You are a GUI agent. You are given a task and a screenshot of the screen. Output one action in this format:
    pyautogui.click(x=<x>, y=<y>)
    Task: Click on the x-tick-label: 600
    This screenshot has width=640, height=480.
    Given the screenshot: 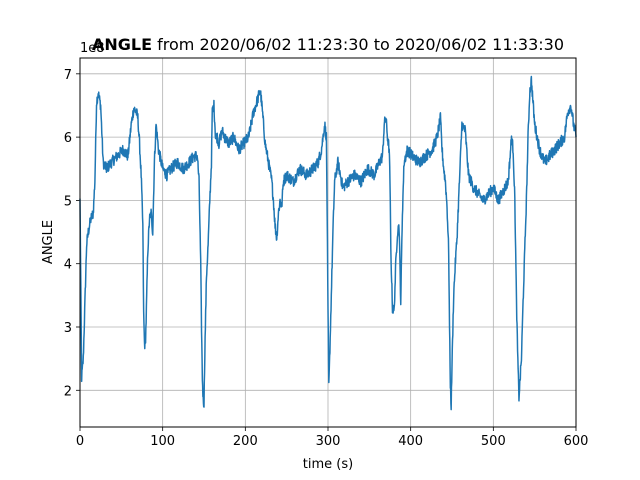 What is the action you would take?
    pyautogui.click(x=576, y=441)
    